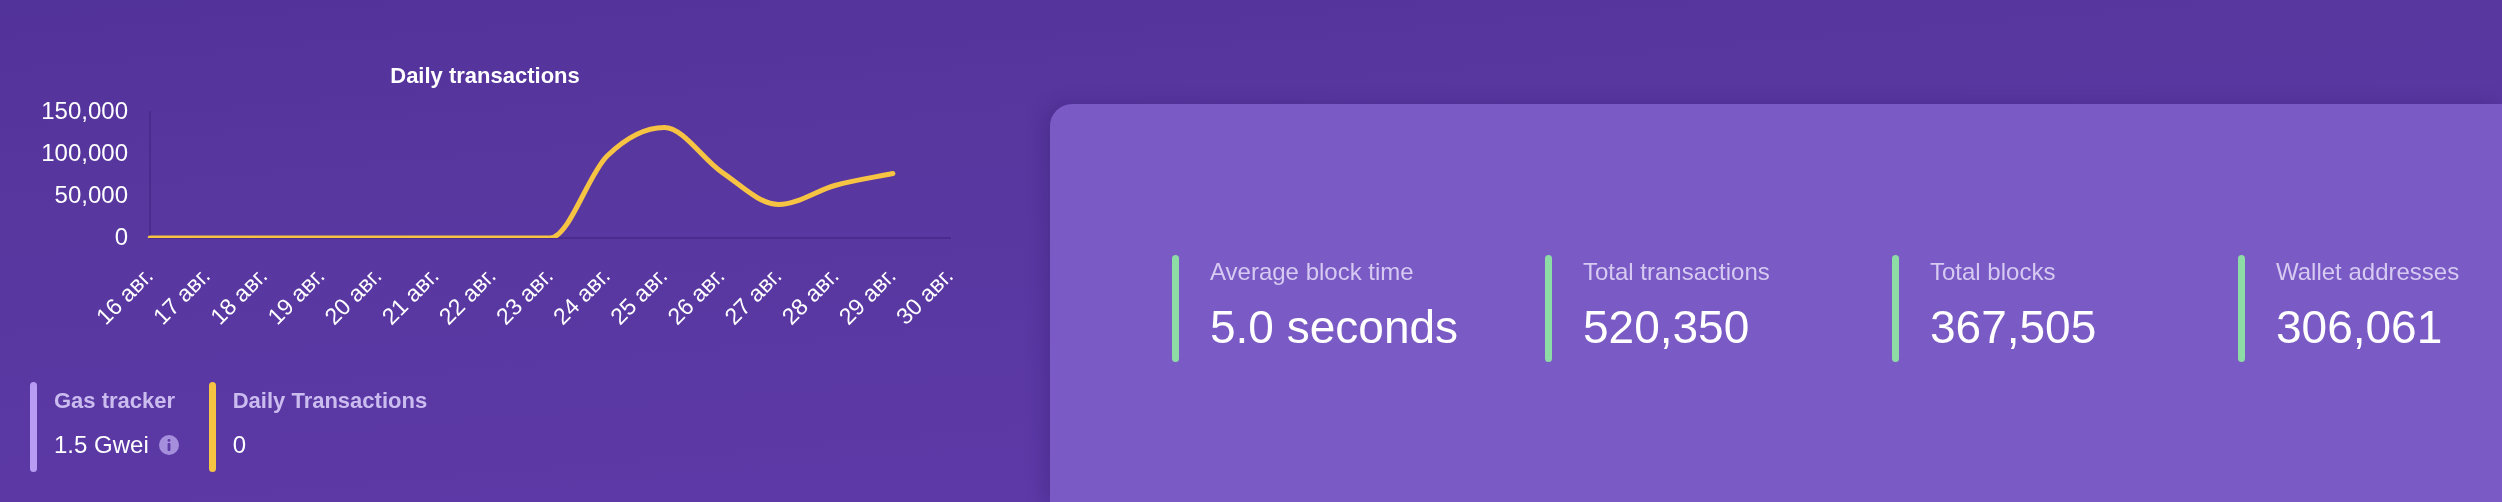 Image resolution: width=2502 pixels, height=502 pixels. What do you see at coordinates (330, 401) in the screenshot?
I see `category-label: Daily Transactions` at bounding box center [330, 401].